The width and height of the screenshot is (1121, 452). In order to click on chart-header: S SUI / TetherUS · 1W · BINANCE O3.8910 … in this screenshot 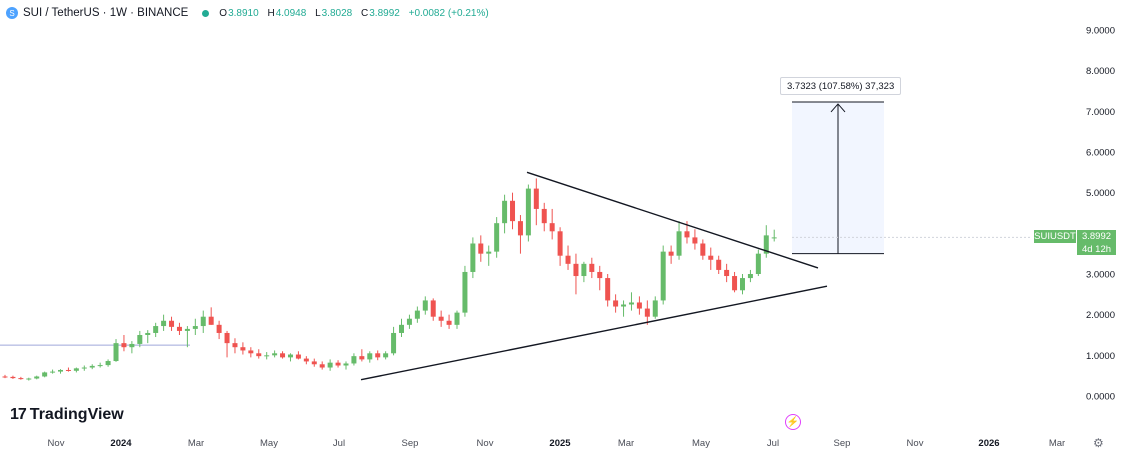, I will do `click(250, 13)`.